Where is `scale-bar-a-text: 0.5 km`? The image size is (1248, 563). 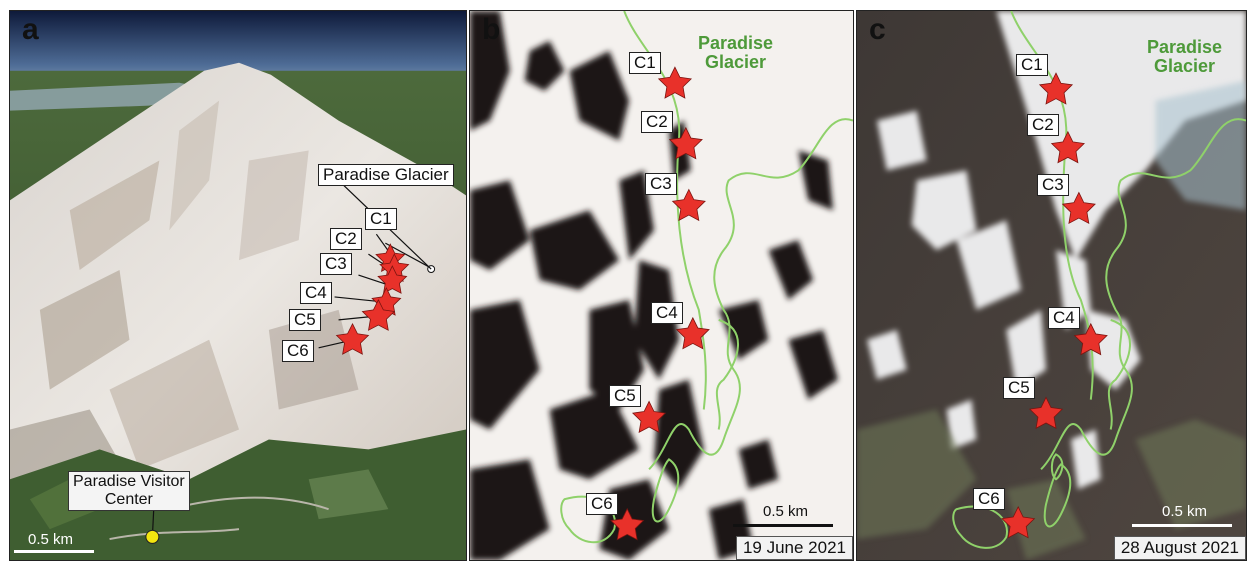 scale-bar-a-text: 0.5 km is located at coordinates (51, 539).